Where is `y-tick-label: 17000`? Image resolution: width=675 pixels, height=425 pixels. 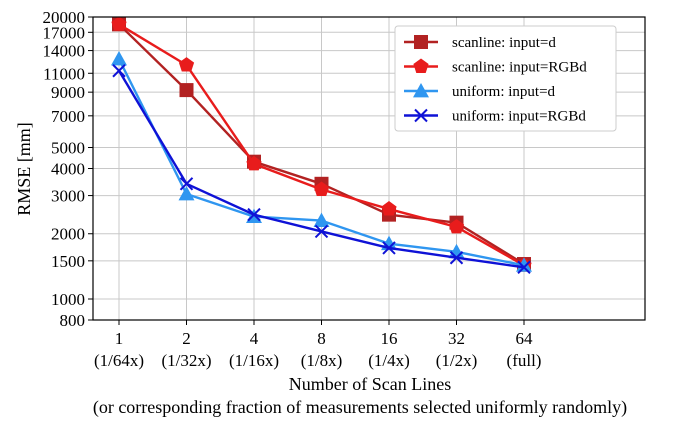
y-tick-label: 17000 is located at coordinates (64, 32).